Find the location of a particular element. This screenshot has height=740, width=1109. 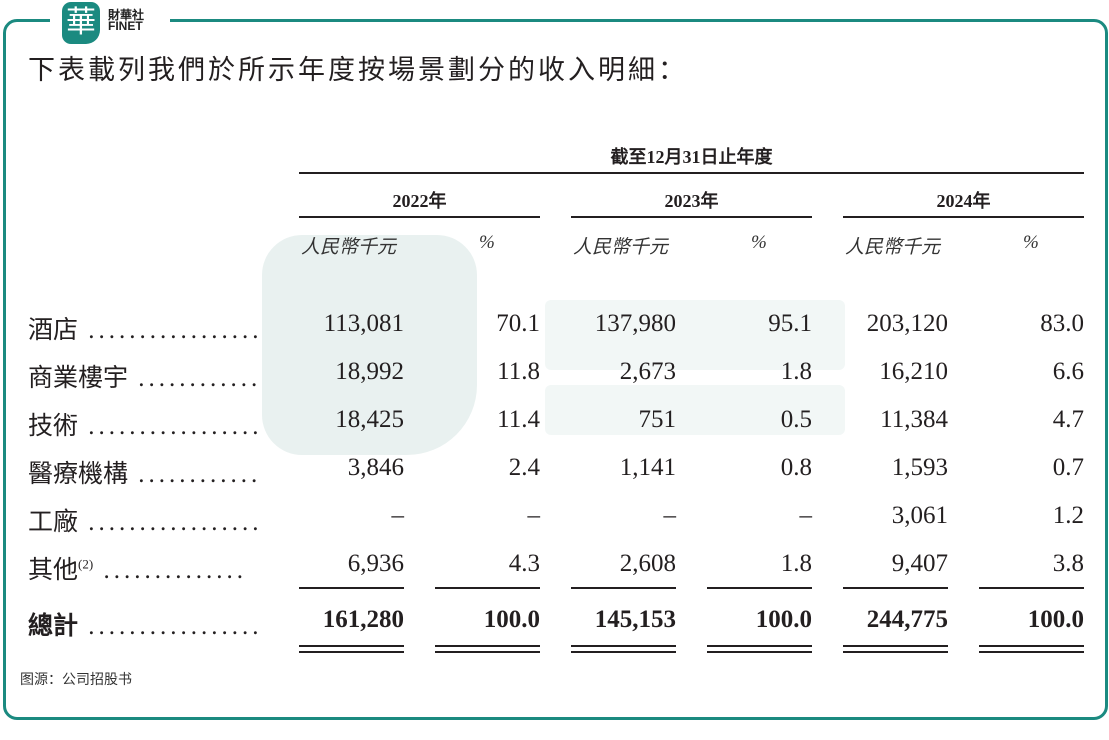

table-cell: 113,081 is located at coordinates (363, 323).